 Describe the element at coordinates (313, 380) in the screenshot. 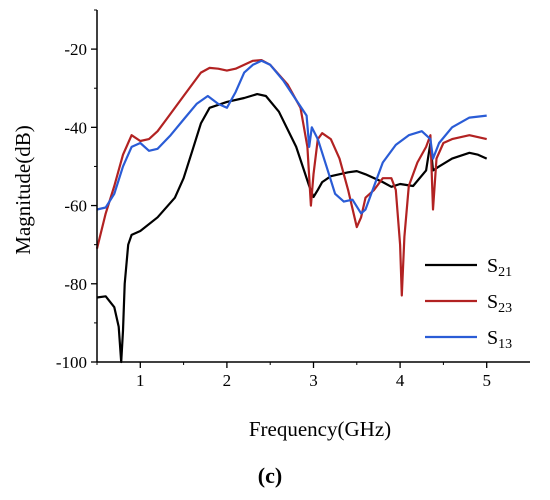

I see `x-tick-label: 3` at that location.